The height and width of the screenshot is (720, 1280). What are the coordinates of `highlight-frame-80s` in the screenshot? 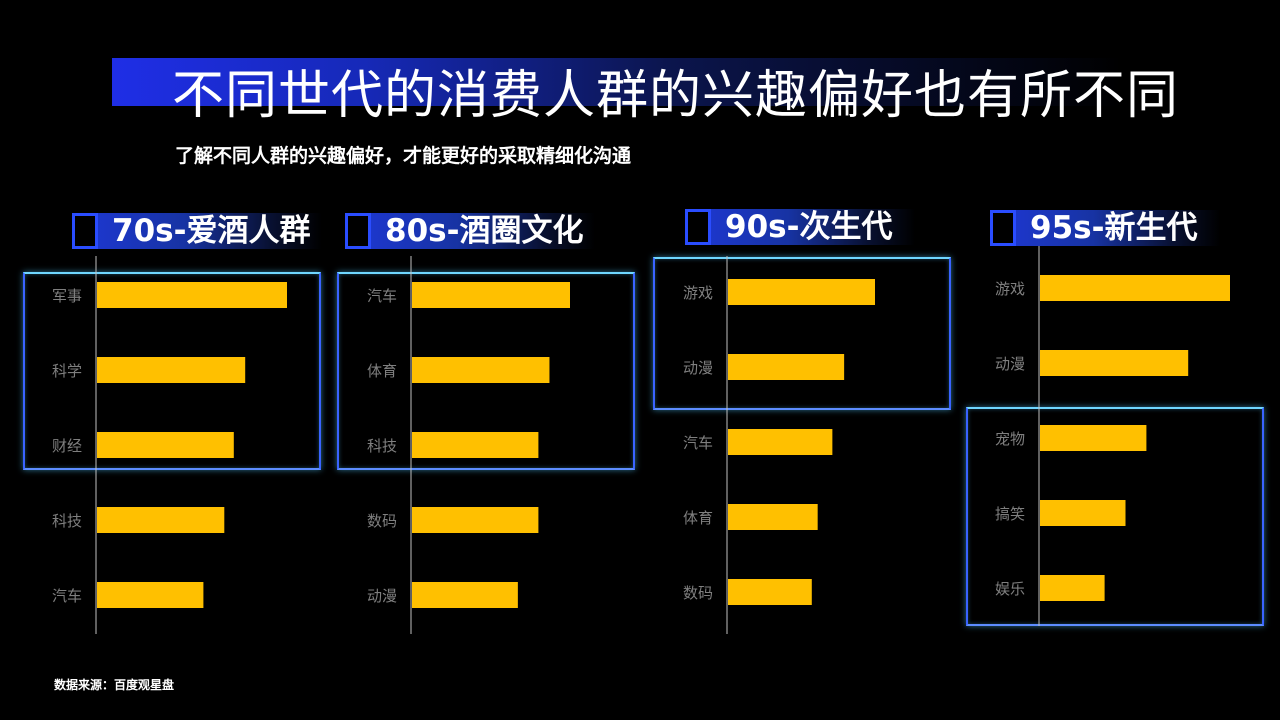 It's located at (486, 371).